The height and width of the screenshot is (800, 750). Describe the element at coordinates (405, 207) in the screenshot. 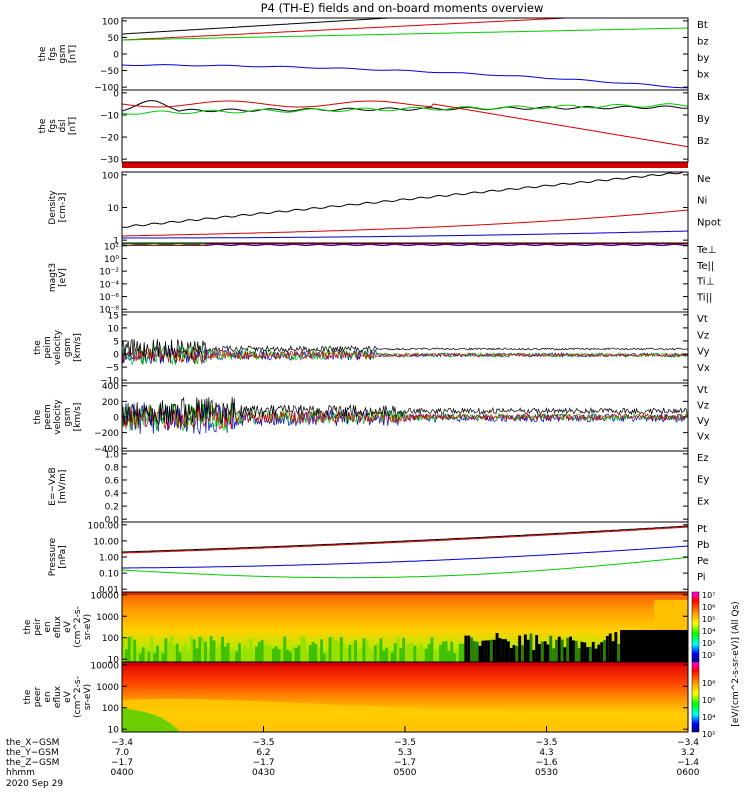

I see `panel-frame-p3` at that location.